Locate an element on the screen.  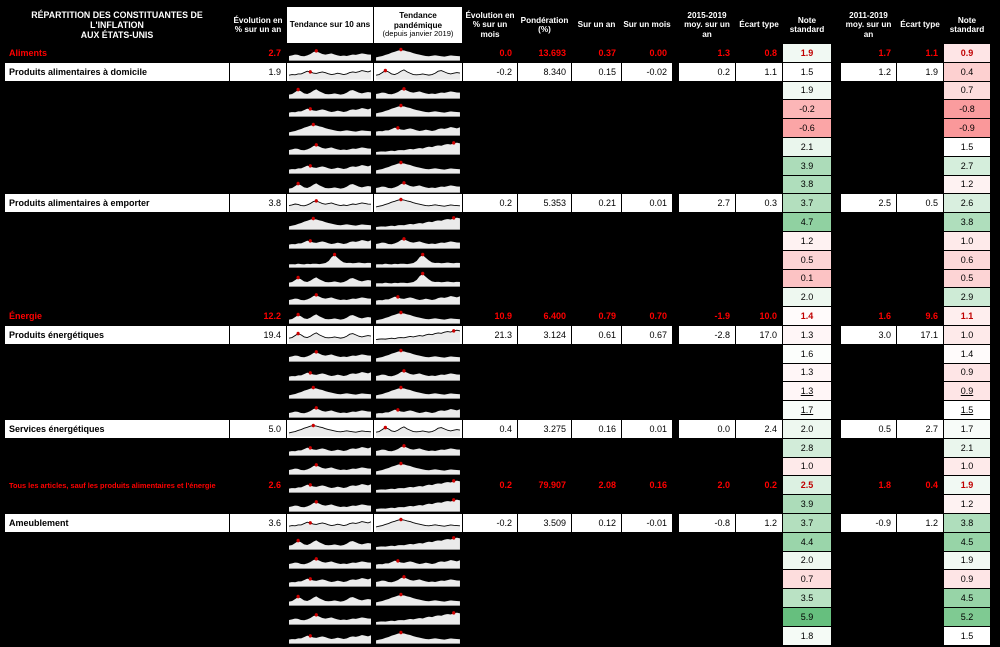
cell-note-1: -0.2 is located at coordinates (807, 109).